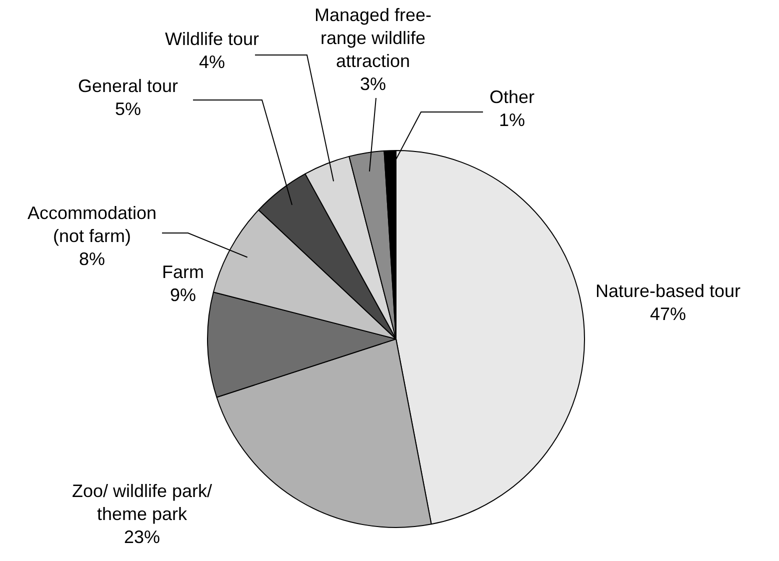 This screenshot has height=561, width=779. I want to click on data-label: 47%, so click(668, 314).